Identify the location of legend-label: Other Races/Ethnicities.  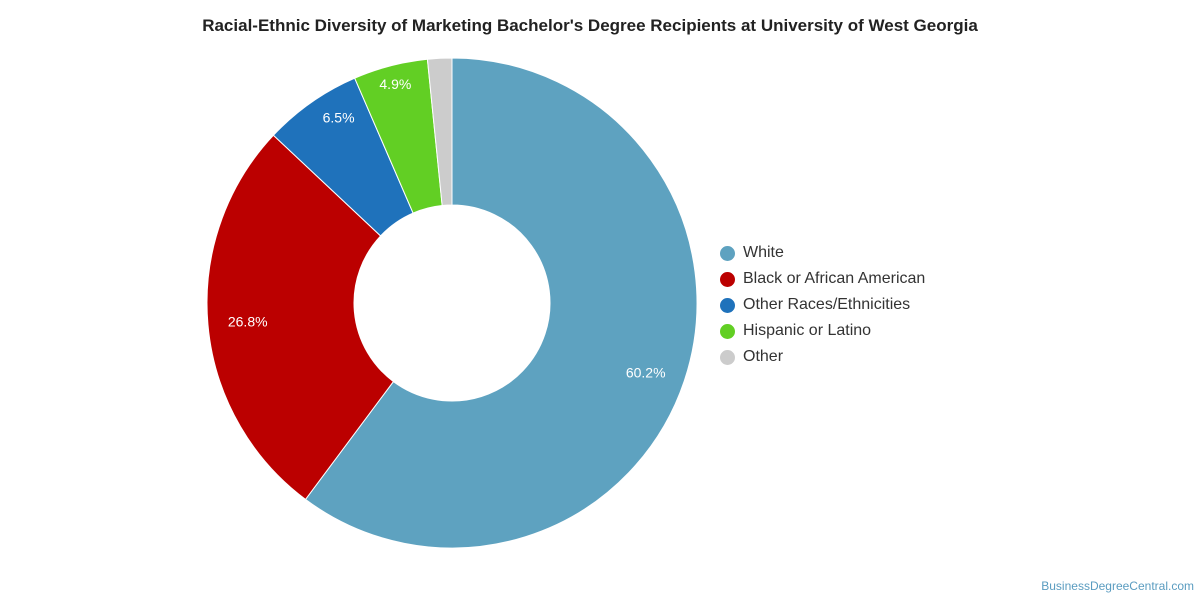
(827, 304).